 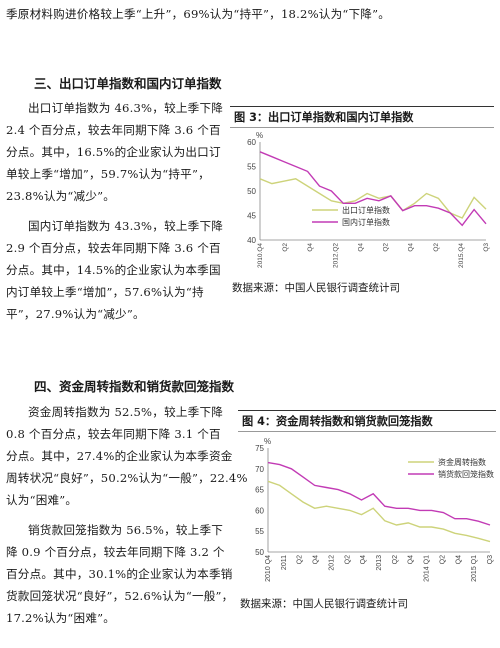 What do you see at coordinates (427, 568) in the screenshot?
I see `x-tick-label: 2014 Q1` at bounding box center [427, 568].